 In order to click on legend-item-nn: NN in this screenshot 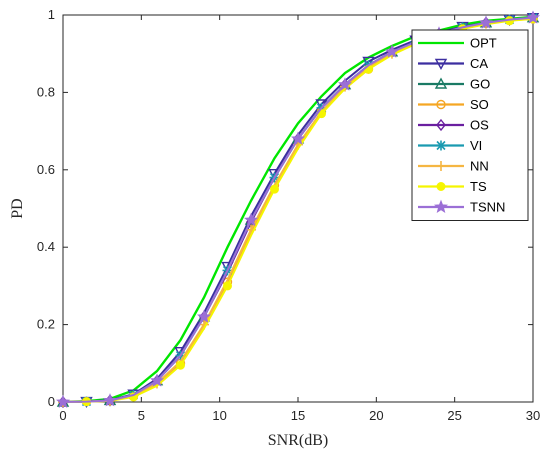, I will do `click(453, 166)`.